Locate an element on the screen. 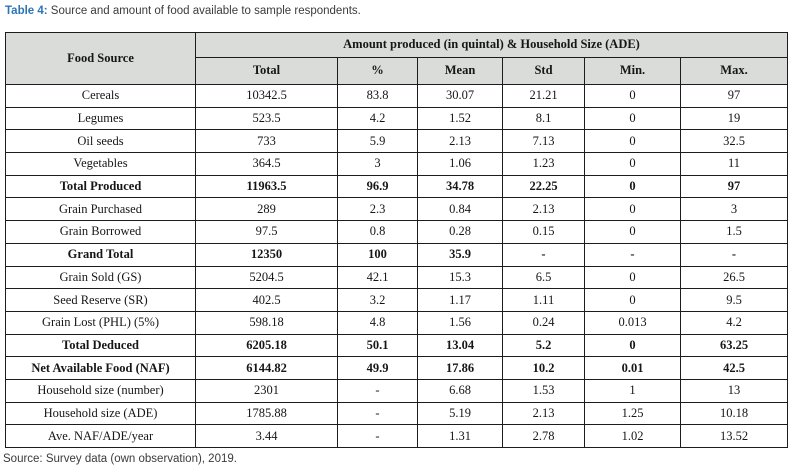 This screenshot has width=792, height=465. row-label-cell: Total Deduced is located at coordinates (100, 345).